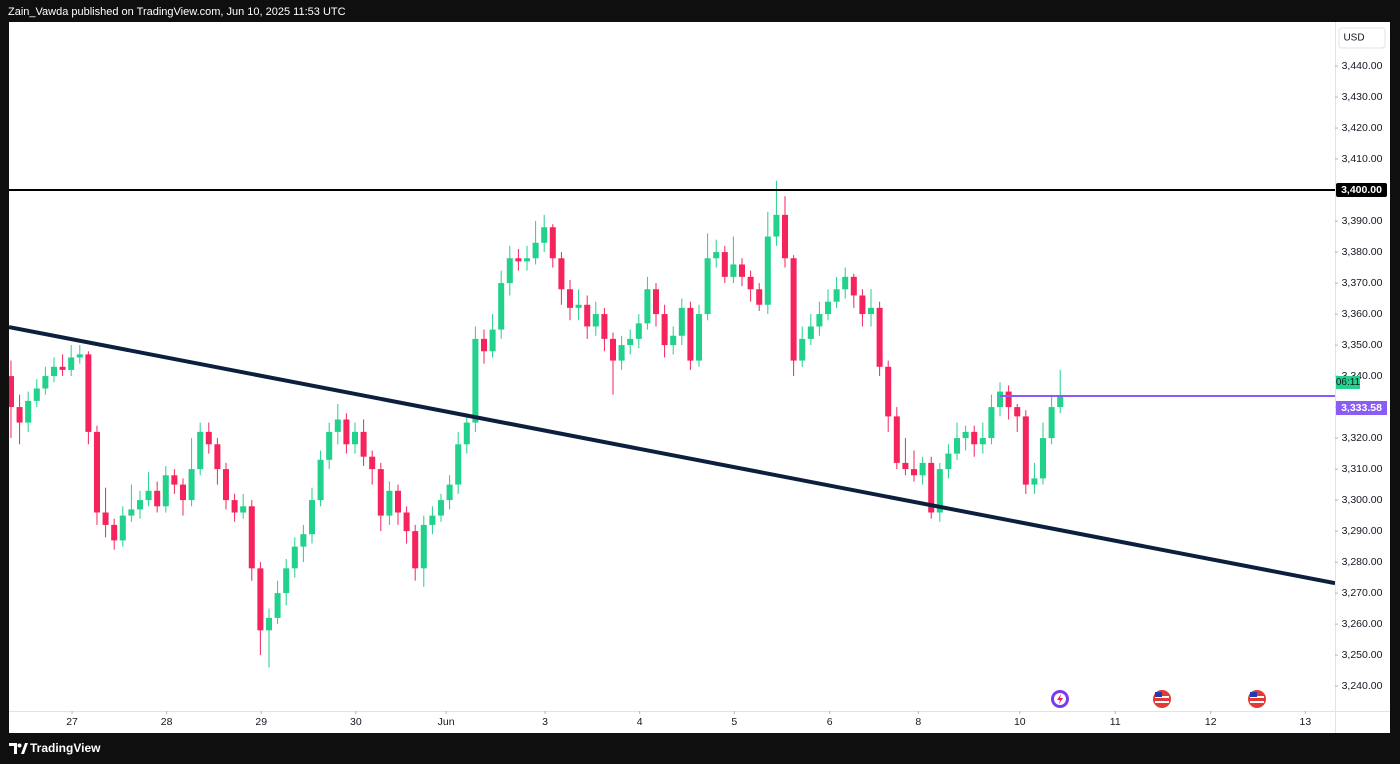 This screenshot has height=764, width=1400. Describe the element at coordinates (918, 722) in the screenshot. I see `x-tick-label: 8` at that location.